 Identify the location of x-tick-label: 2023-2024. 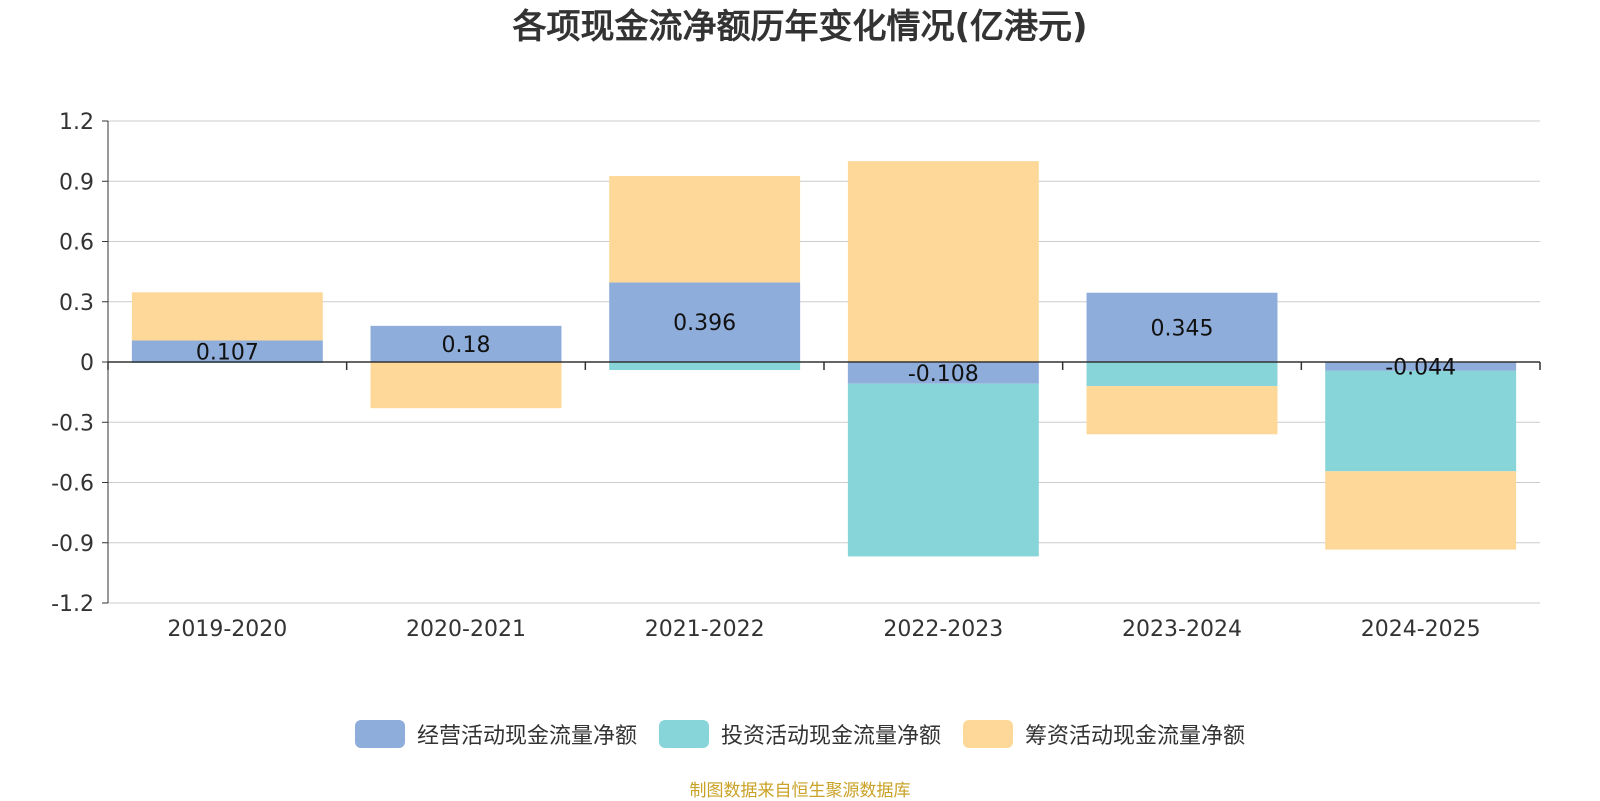
(1182, 629).